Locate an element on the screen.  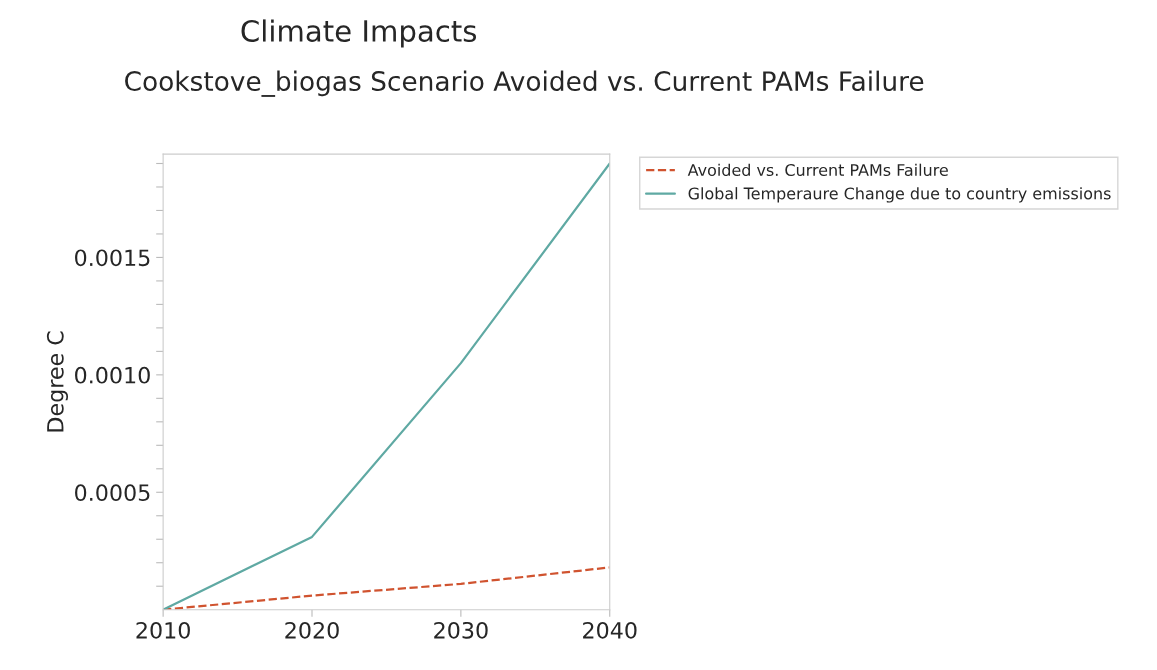
chart-title: Climate Impacts is located at coordinates (359, 33).